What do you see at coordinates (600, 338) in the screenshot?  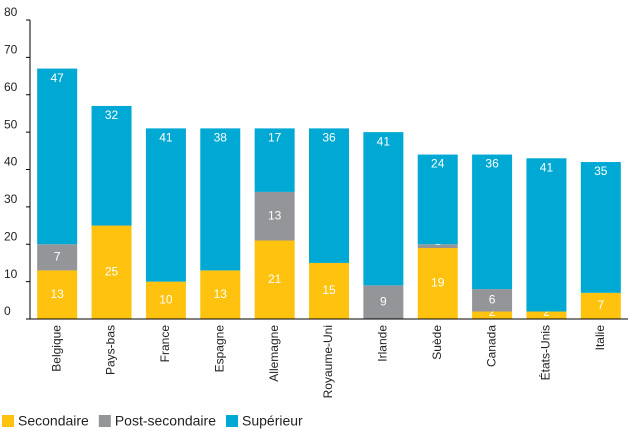 I see `x-tick-label: Italie` at bounding box center [600, 338].